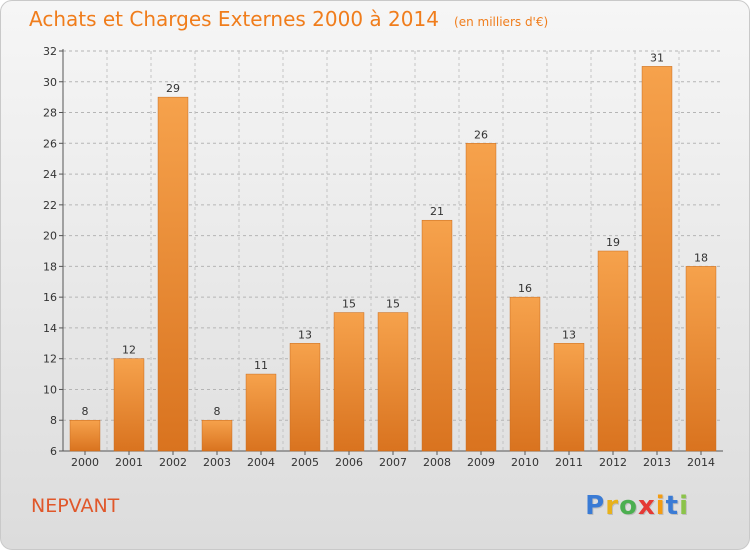  I want to click on bar-2008, so click(437, 335).